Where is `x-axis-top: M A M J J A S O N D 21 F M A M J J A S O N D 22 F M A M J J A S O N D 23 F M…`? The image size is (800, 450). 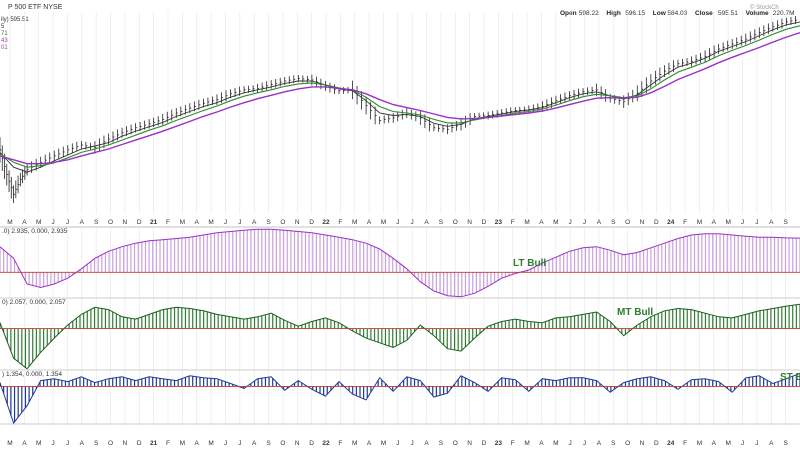 x-axis-top: M A M J J A S O N D 21 F M A M J J A S O N D 22 F M A M J J A S O N D 23 F M… is located at coordinates (397, 222).